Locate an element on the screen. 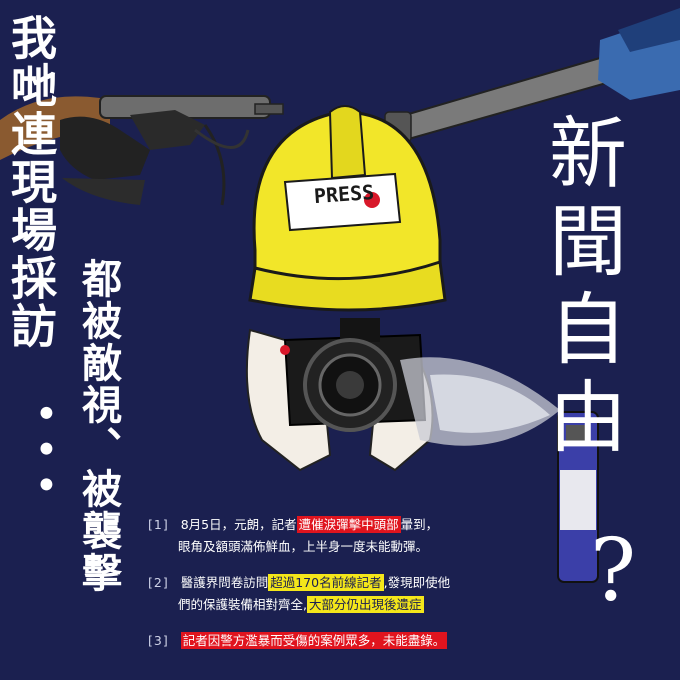 The height and width of the screenshot is (680, 680). footnote-highlight: 超過170名前線記者 is located at coordinates (326, 582).